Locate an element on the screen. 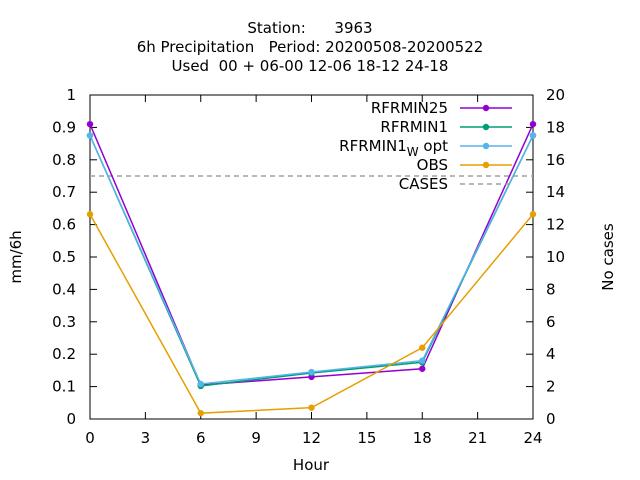 The width and height of the screenshot is (640, 480). legend-label: CASES is located at coordinates (423, 184).